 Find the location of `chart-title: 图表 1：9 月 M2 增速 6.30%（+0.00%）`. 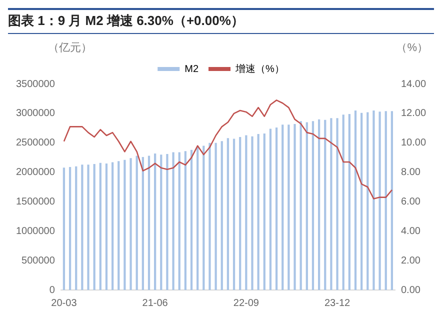

chart-title: 图表 1：9 月 M2 增速 6.30%（+0.00%） is located at coordinates (221, 21).